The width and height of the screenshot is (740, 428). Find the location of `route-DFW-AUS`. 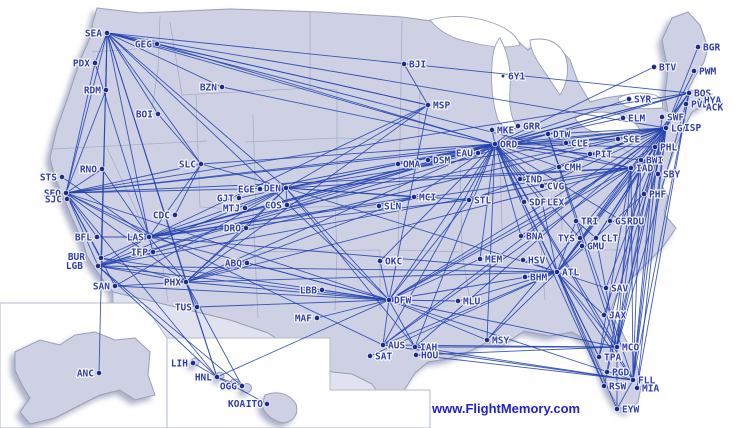

route-DFW-AUS is located at coordinates (386, 322).